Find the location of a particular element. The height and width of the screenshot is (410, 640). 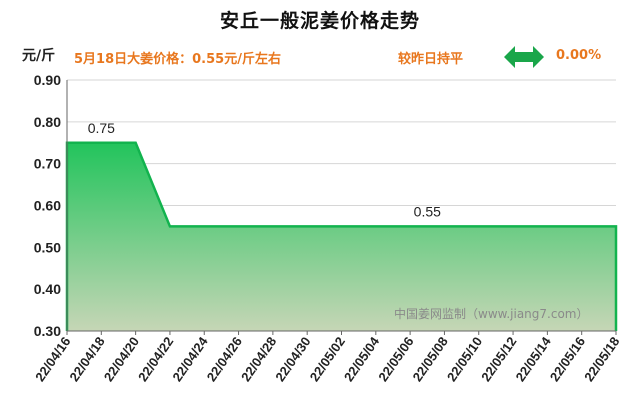

y-tick-label: 0.70 is located at coordinates (47, 164).